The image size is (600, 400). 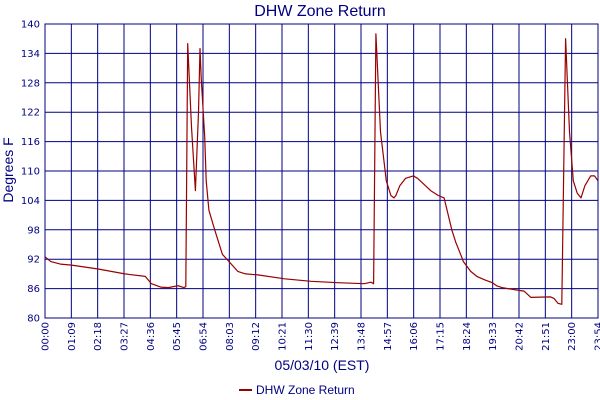 I want to click on x-tick-label: 17:15, so click(x=441, y=336).